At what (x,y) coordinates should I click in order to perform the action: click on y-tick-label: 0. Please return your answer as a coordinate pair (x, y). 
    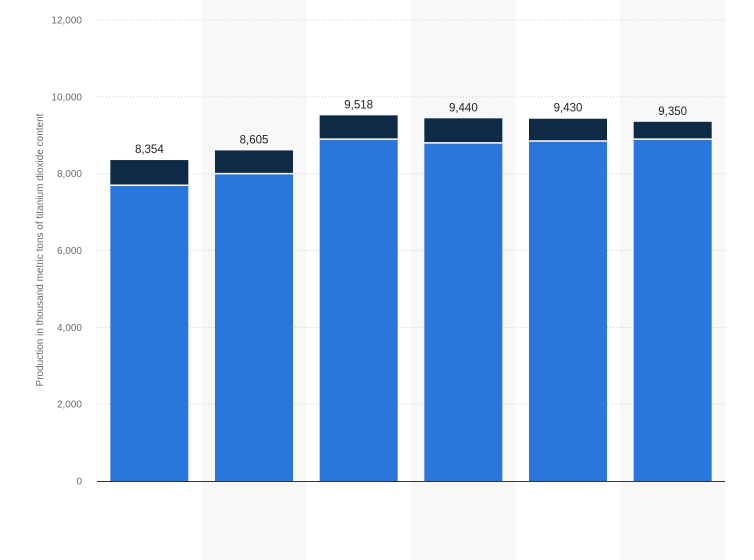
    Looking at the image, I should click on (79, 482).